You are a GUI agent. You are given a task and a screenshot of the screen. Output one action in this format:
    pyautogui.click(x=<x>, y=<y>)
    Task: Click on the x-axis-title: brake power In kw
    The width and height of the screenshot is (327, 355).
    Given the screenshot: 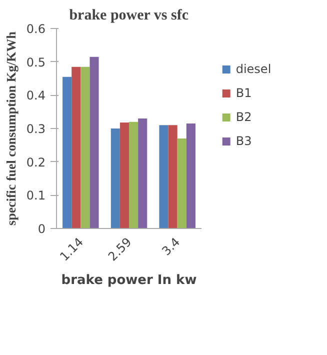 What is the action you would take?
    pyautogui.click(x=129, y=280)
    